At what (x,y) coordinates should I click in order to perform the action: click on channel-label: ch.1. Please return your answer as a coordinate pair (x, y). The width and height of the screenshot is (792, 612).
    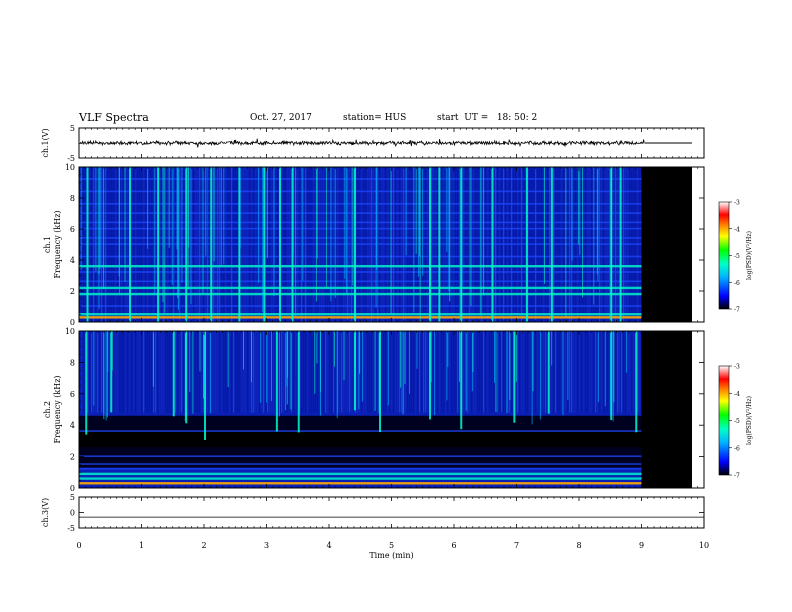
    Looking at the image, I should click on (47, 244).